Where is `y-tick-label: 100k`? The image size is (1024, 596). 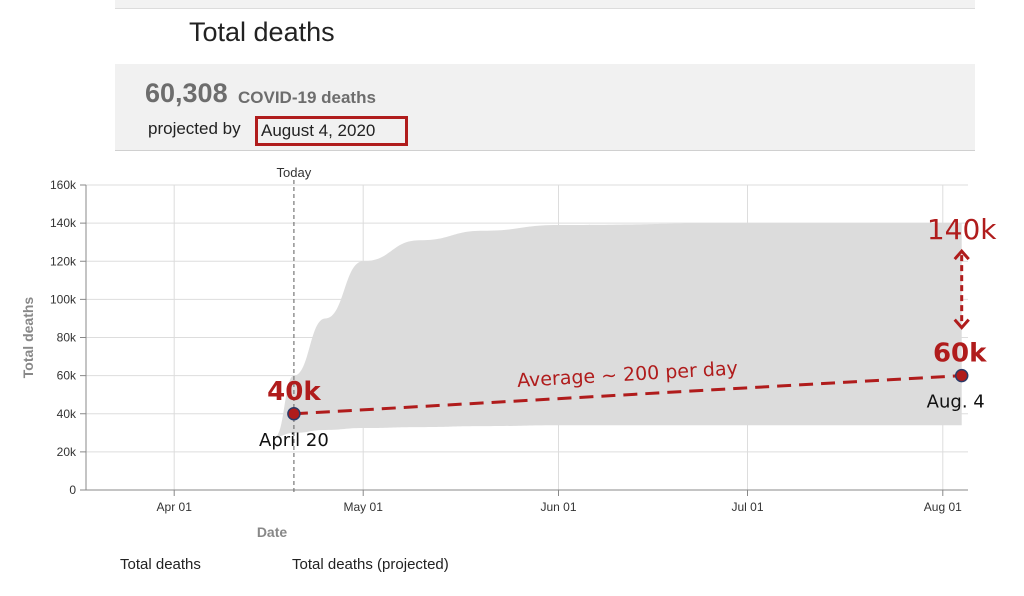 y-tick-label: 100k is located at coordinates (63, 299).